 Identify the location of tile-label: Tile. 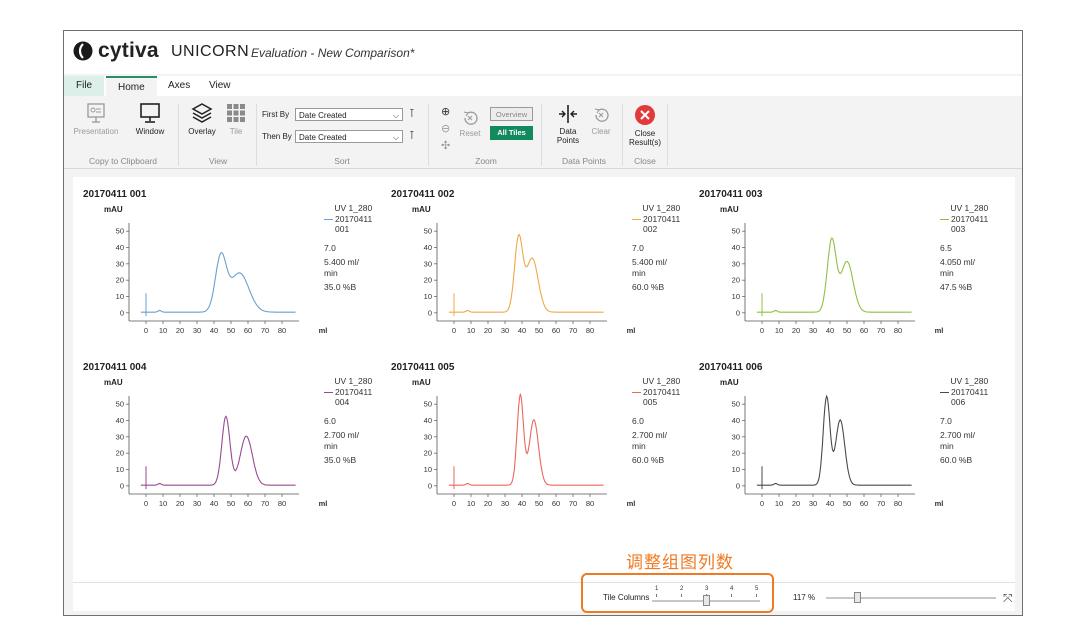
(236, 131).